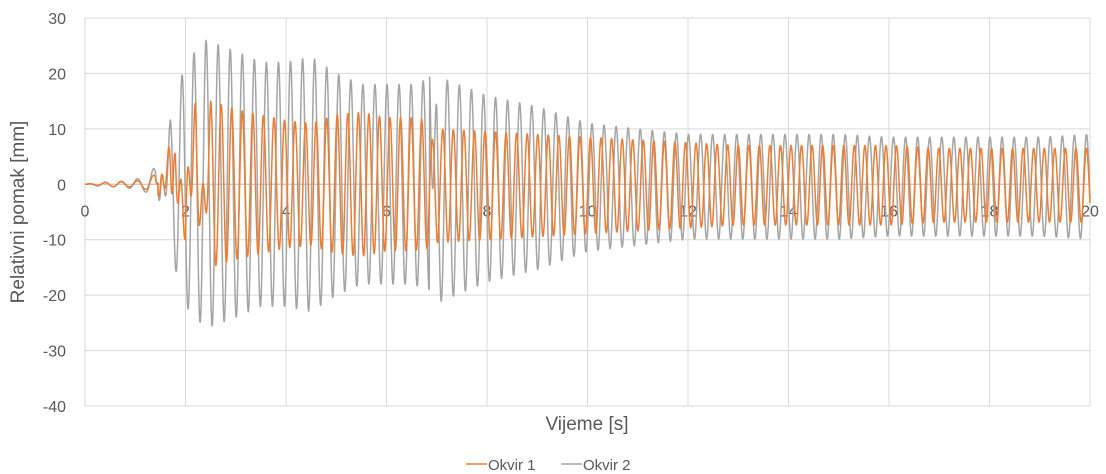 Image resolution: width=1106 pixels, height=474 pixels. Describe the element at coordinates (85, 211) in the screenshot. I see `x-tick-label: 0` at that location.